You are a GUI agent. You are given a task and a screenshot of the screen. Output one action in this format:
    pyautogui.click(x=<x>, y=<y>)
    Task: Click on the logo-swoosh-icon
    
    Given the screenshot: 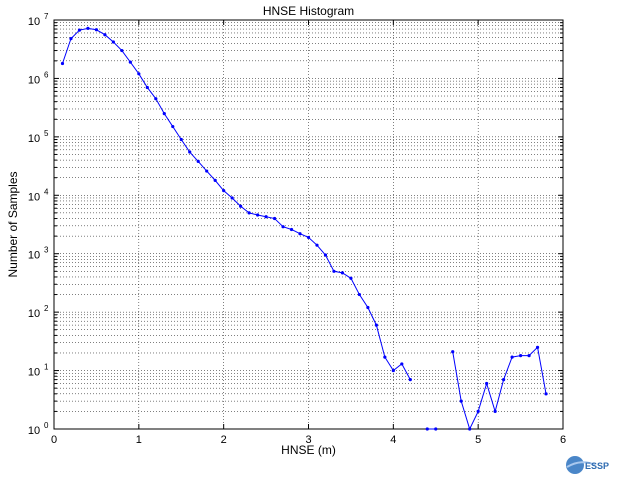 What is the action you would take?
    pyautogui.click(x=581, y=464)
    